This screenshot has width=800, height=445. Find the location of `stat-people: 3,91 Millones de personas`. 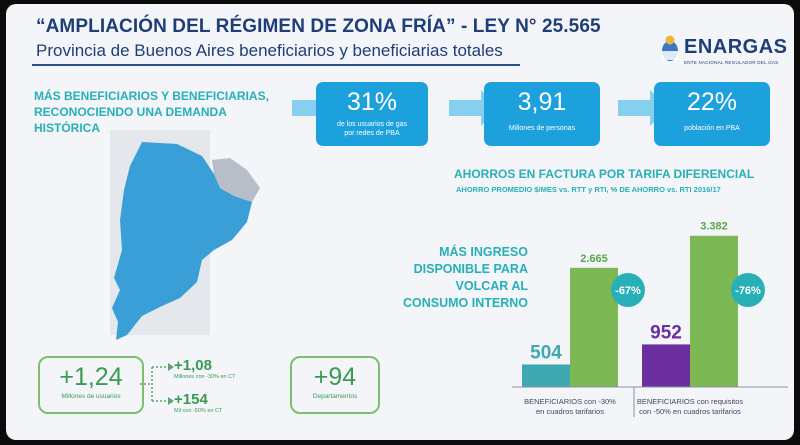

stat-people: 3,91 Millones de personas is located at coordinates (542, 114).